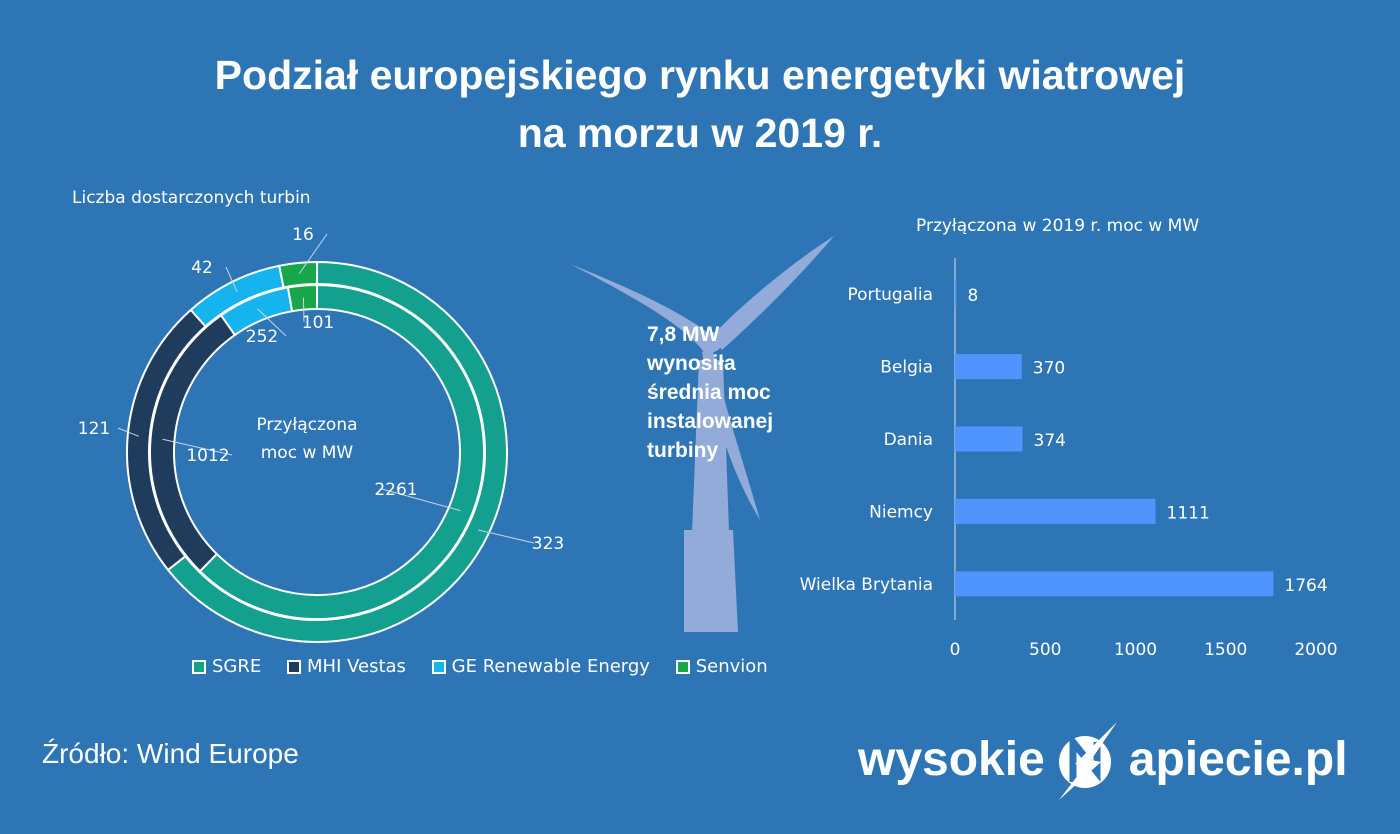  I want to click on category-label-wielka-brytania: Wielka Brytania, so click(866, 585).